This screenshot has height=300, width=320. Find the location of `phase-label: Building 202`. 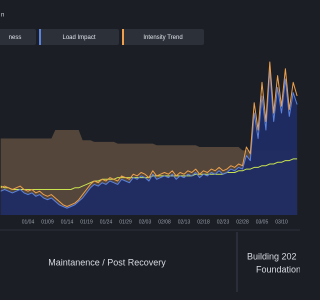

phase-label: Building 202 is located at coordinates (272, 256).